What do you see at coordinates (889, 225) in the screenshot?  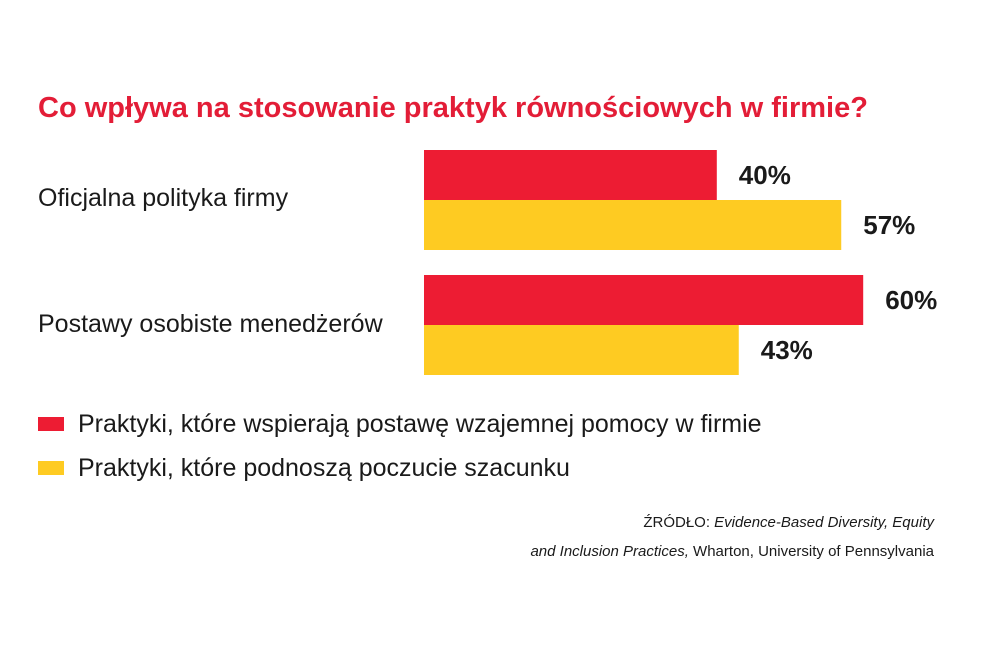 I see `bar-value-label: 57%` at bounding box center [889, 225].